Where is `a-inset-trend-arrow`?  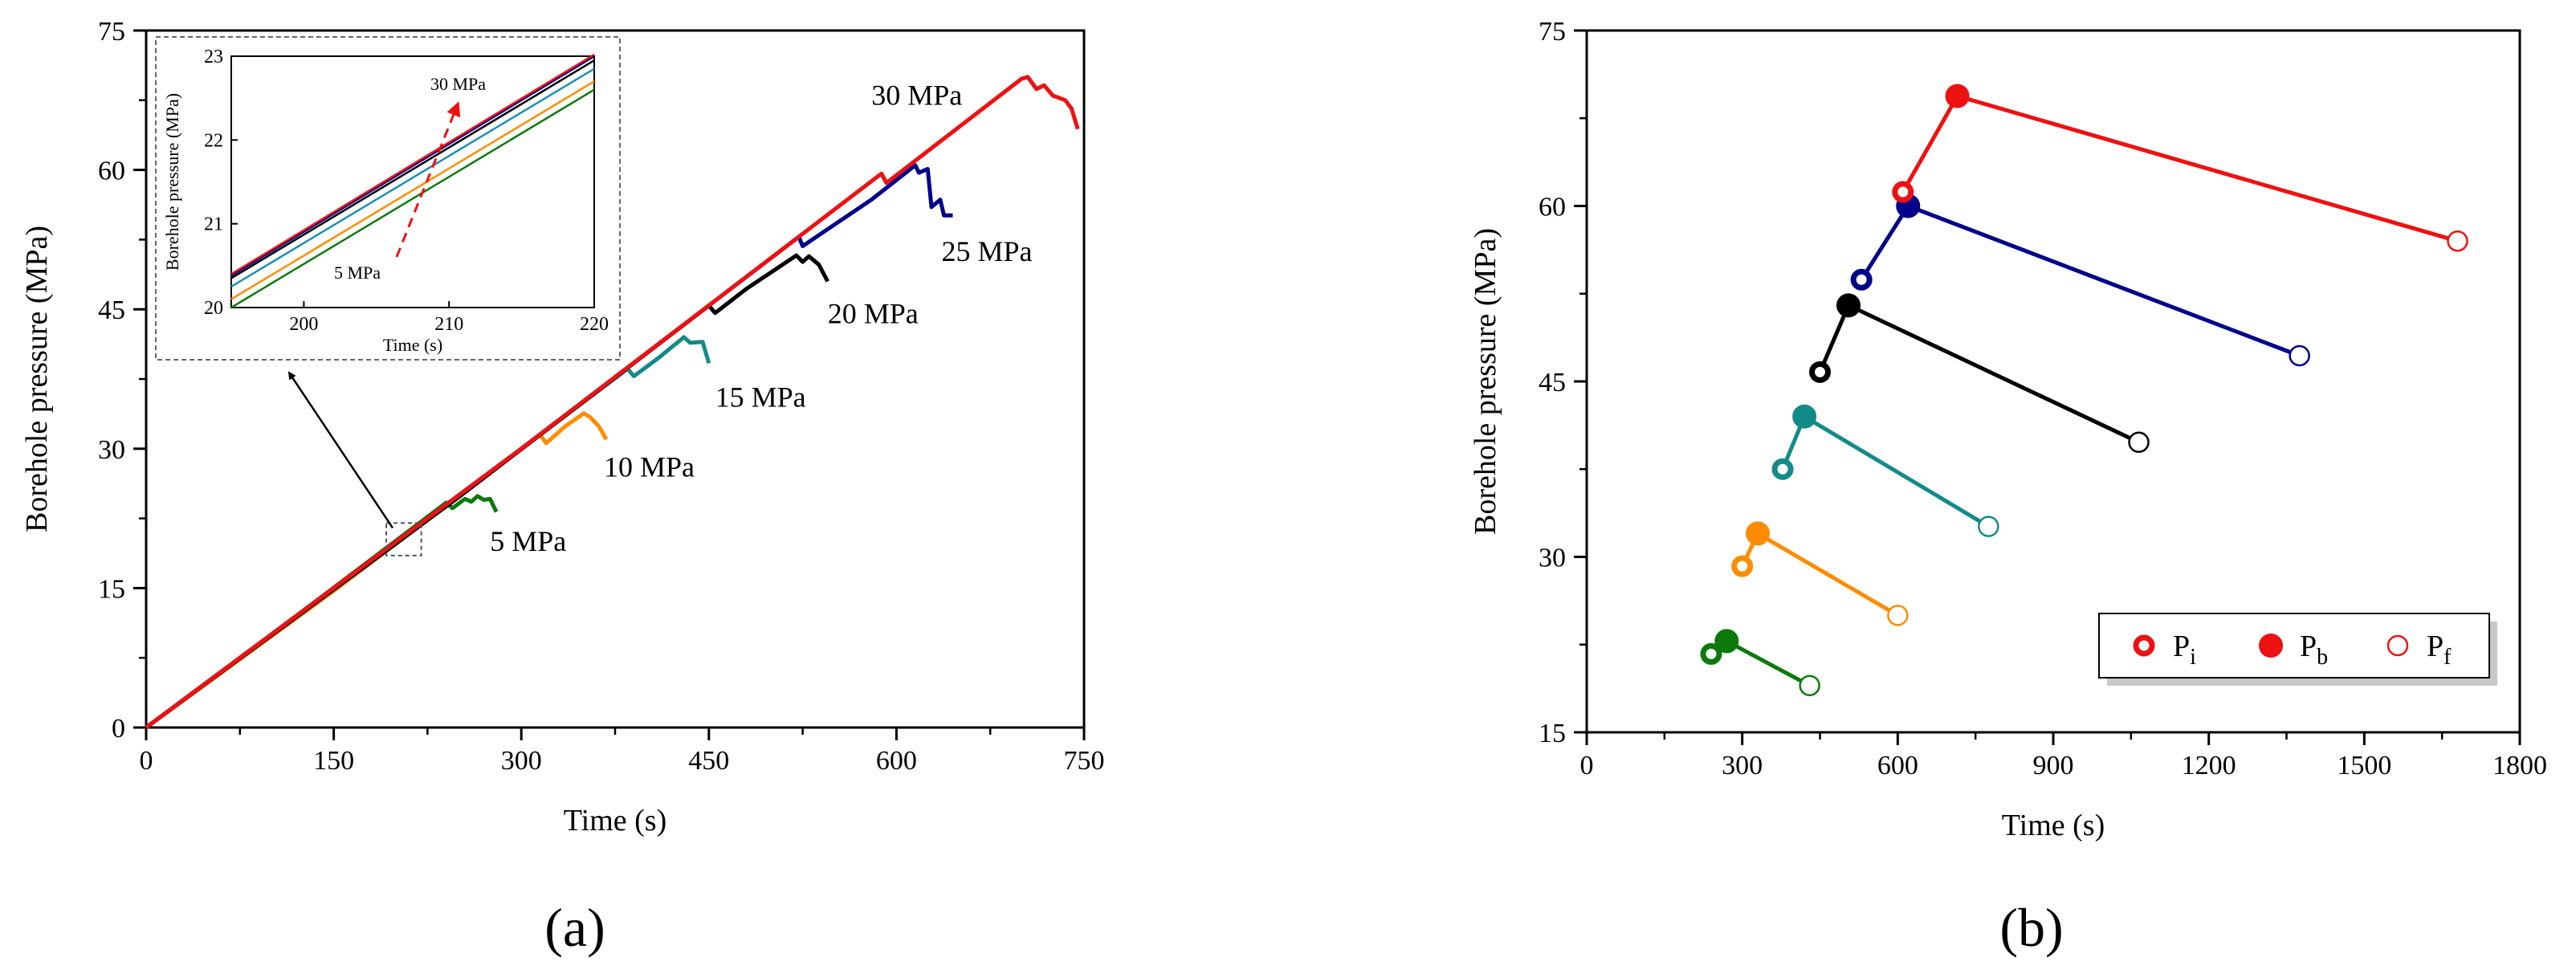
a-inset-trend-arrow is located at coordinates (428, 180).